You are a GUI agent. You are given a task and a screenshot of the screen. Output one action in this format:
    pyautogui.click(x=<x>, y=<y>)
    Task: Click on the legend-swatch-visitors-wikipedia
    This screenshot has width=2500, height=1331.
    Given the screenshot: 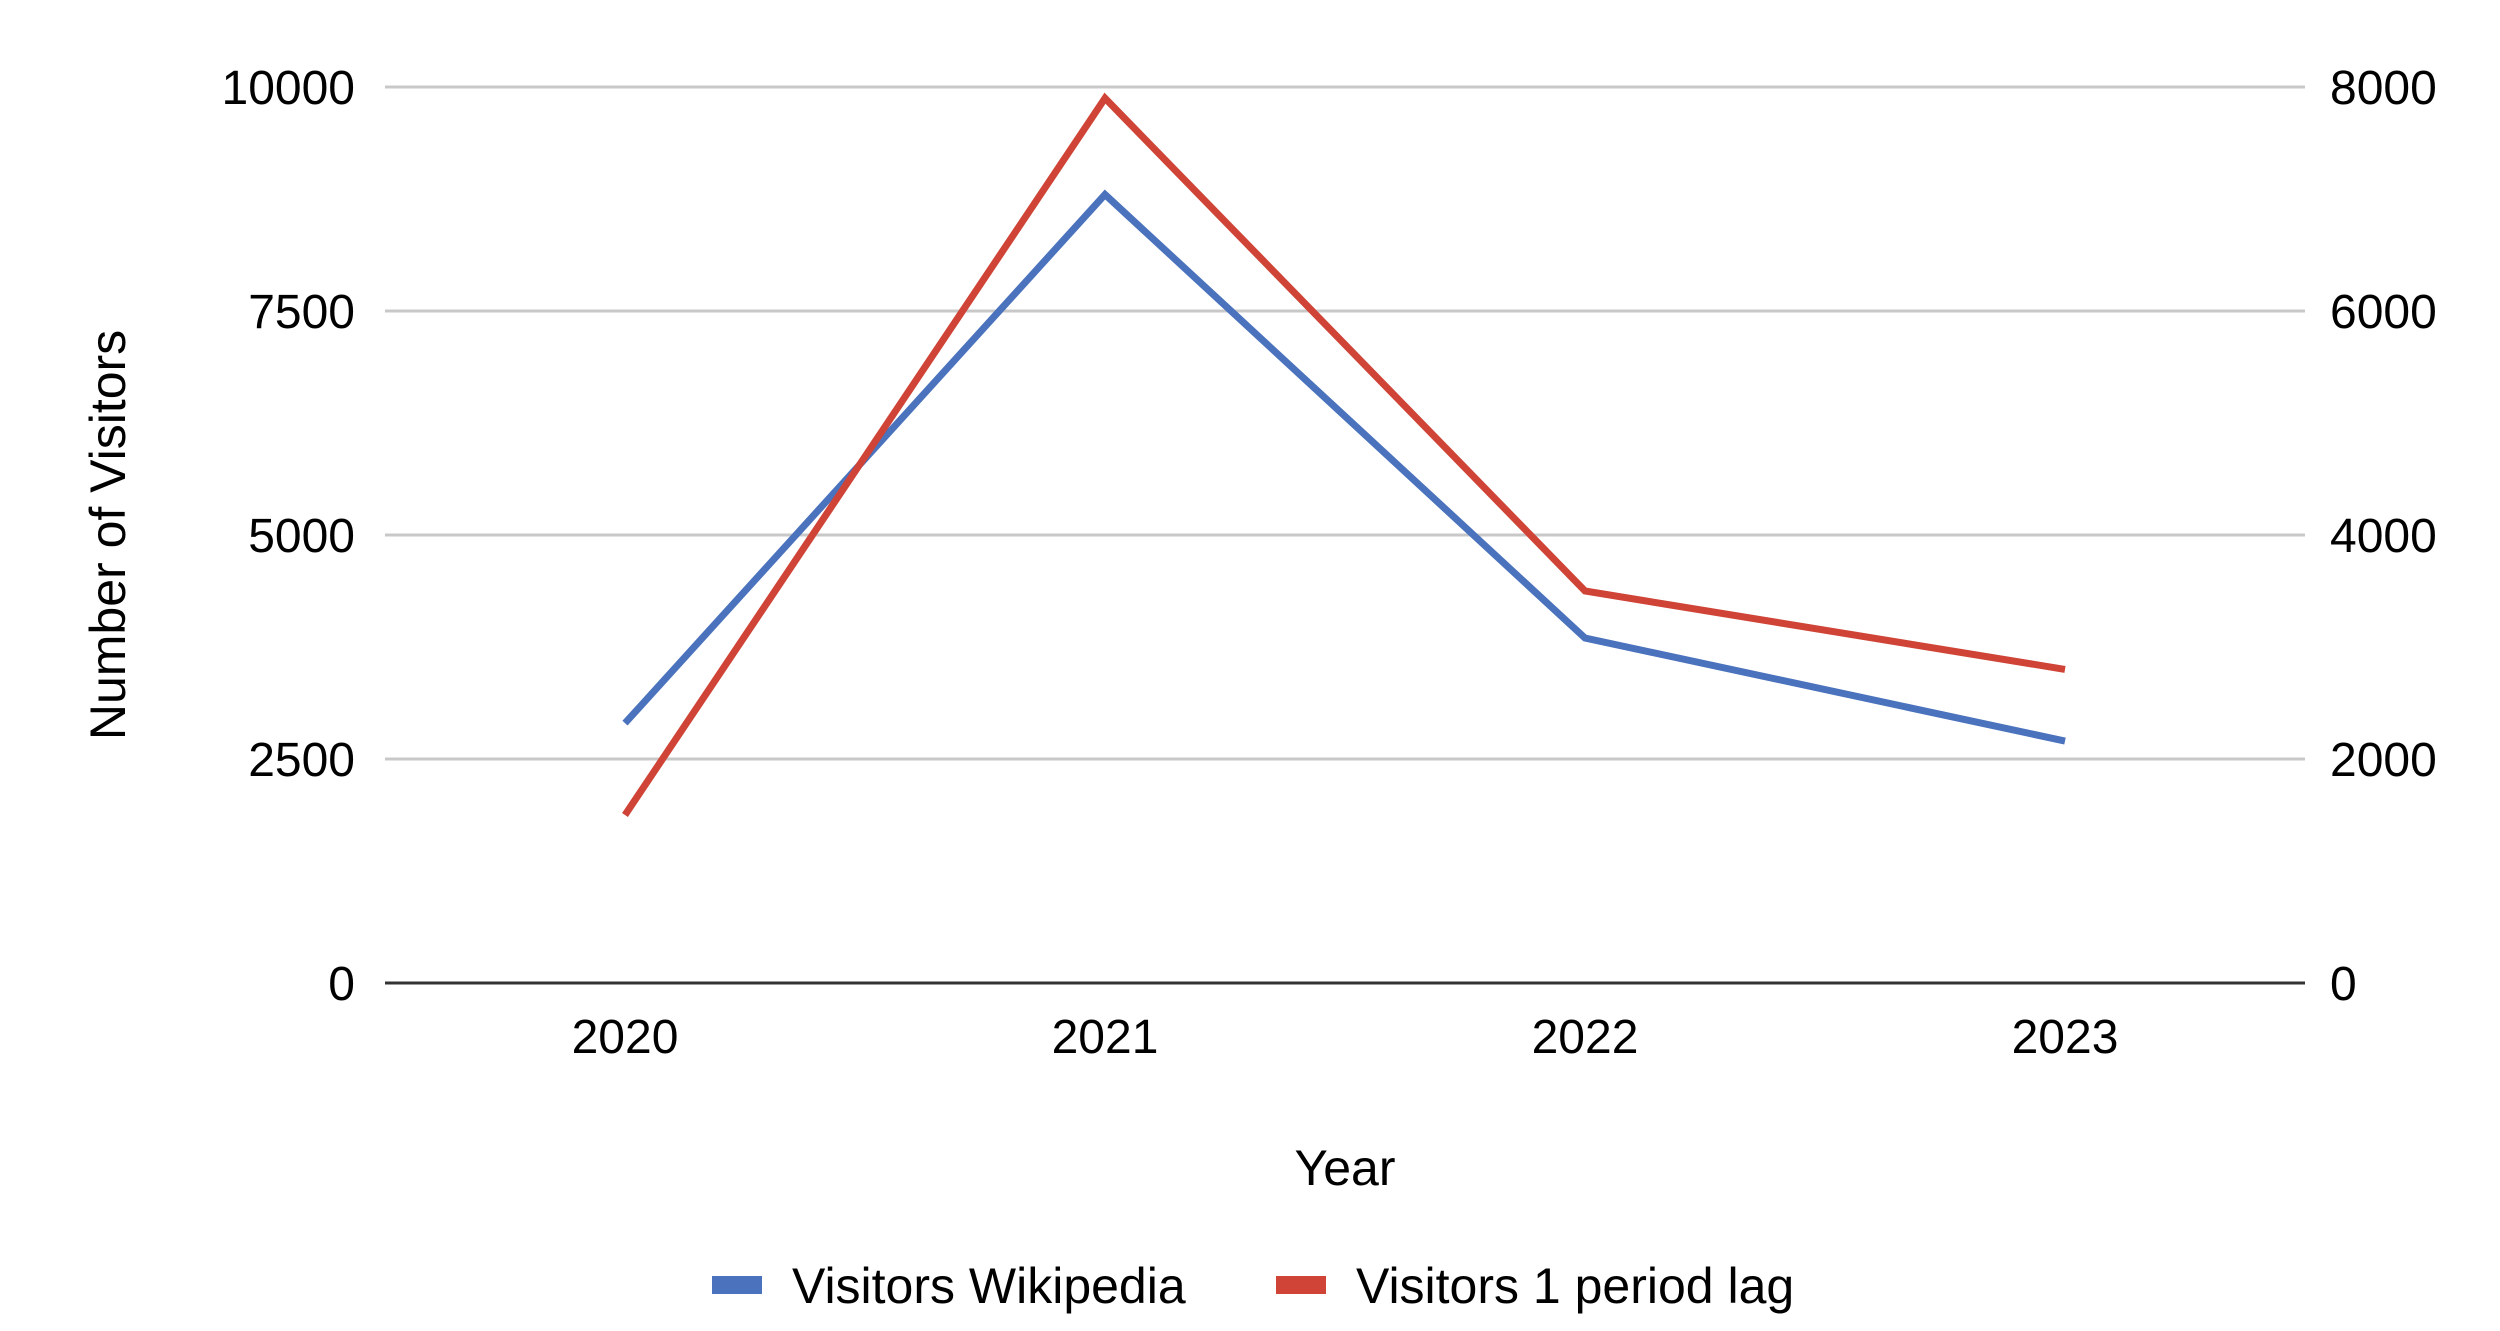 What is the action you would take?
    pyautogui.click(x=737, y=1285)
    